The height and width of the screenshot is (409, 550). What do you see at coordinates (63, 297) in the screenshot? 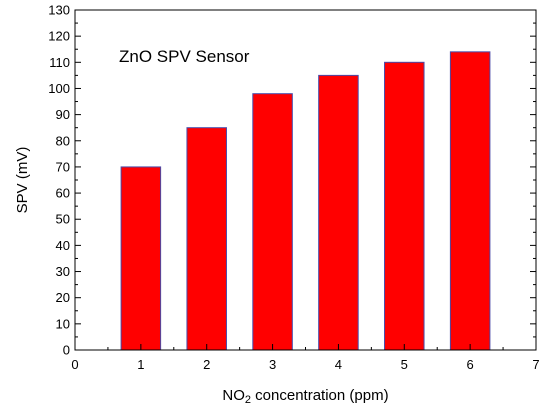
I see `y-tick-label: 20` at bounding box center [63, 297].